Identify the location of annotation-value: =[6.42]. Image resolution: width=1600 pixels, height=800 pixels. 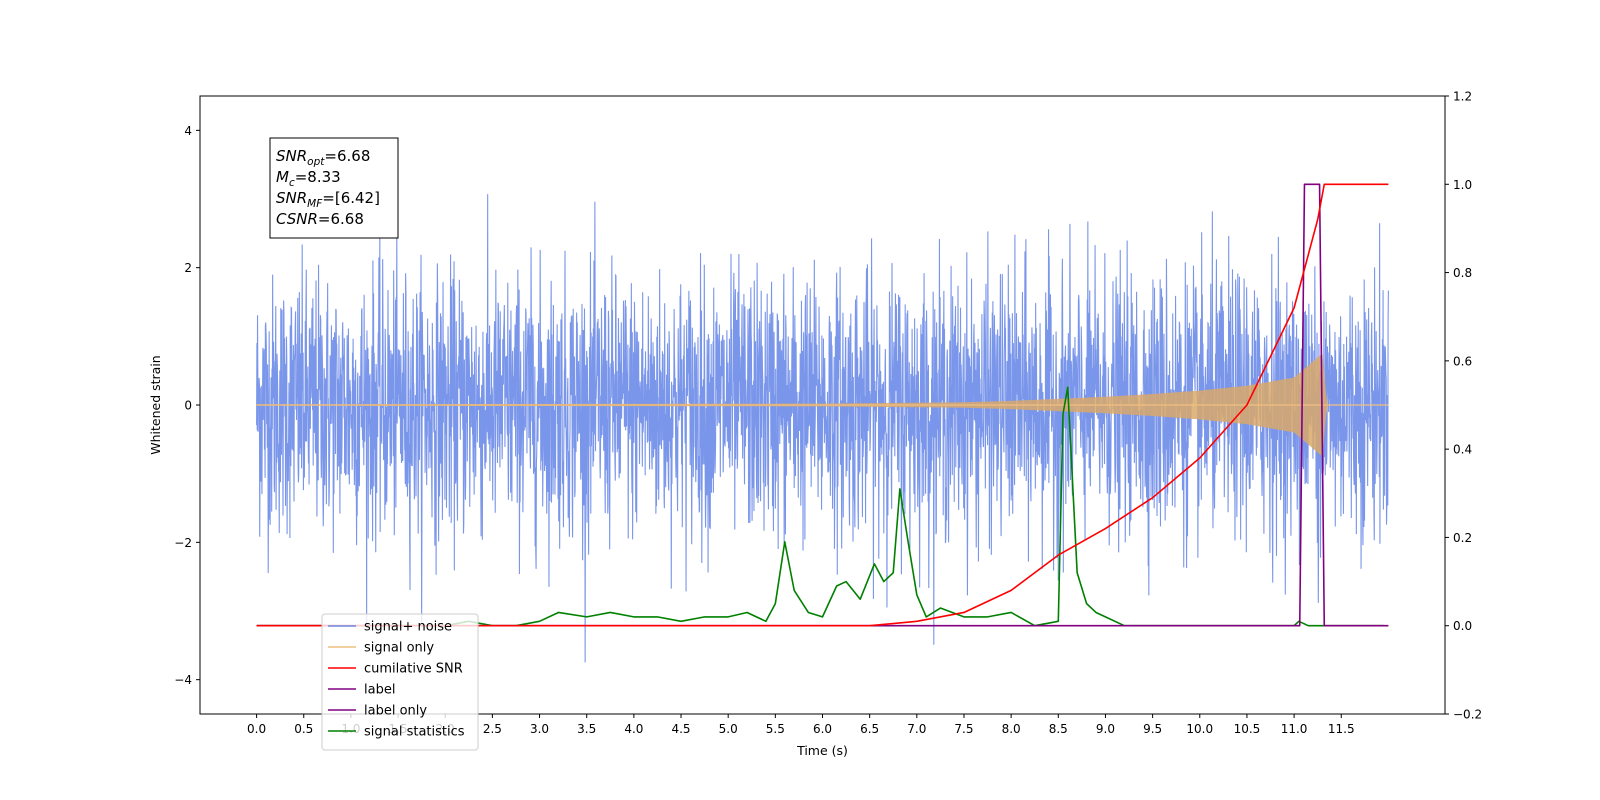
(351, 198).